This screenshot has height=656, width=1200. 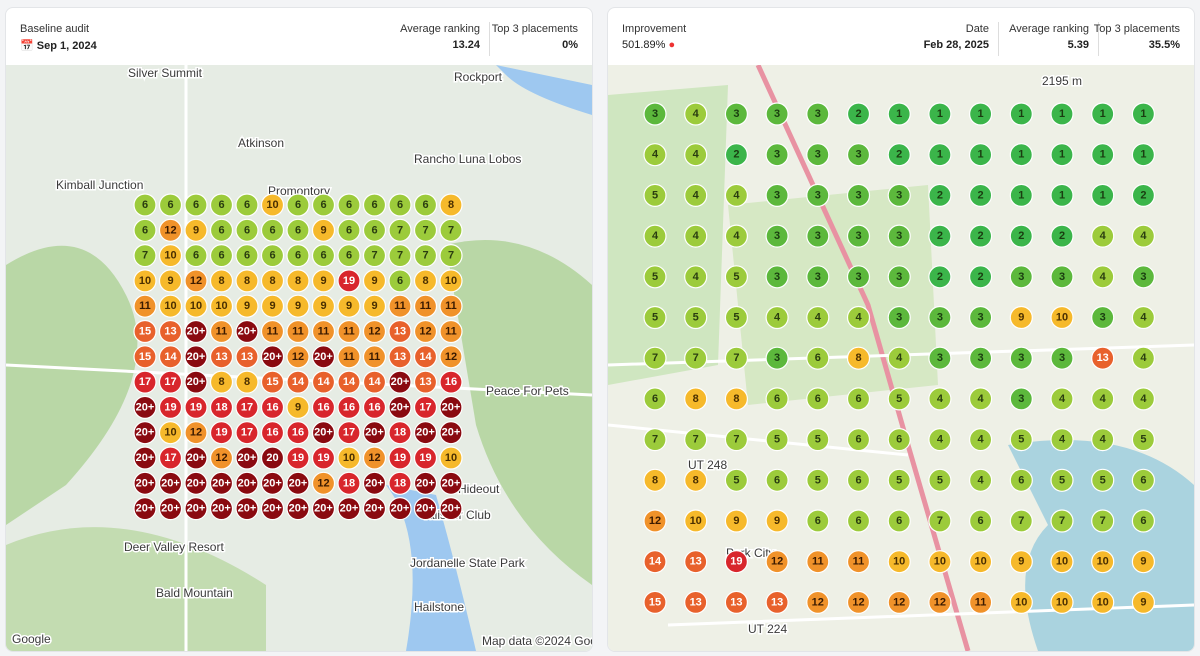 What do you see at coordinates (272, 306) in the screenshot?
I see `rank-value: 9` at bounding box center [272, 306].